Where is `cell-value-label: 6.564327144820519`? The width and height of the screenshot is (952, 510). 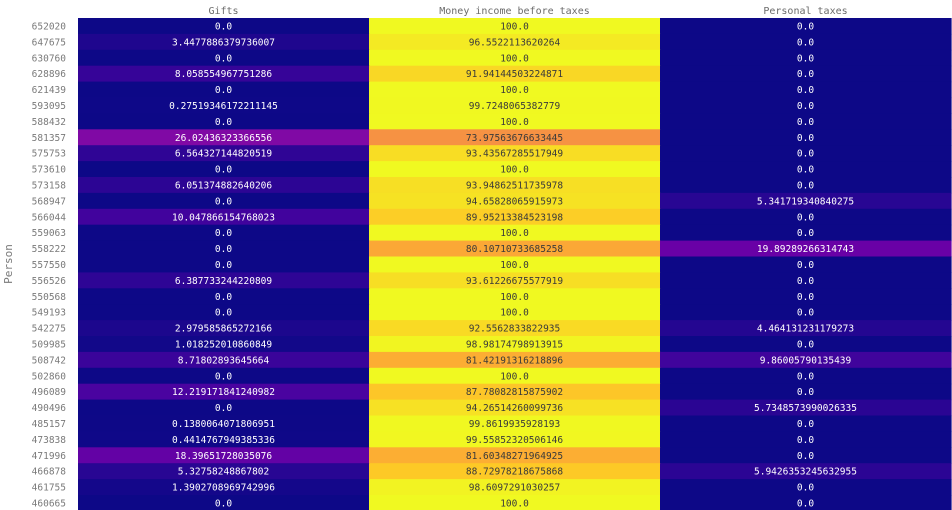
cell-value-label: 6.564327144820519 is located at coordinates (224, 154).